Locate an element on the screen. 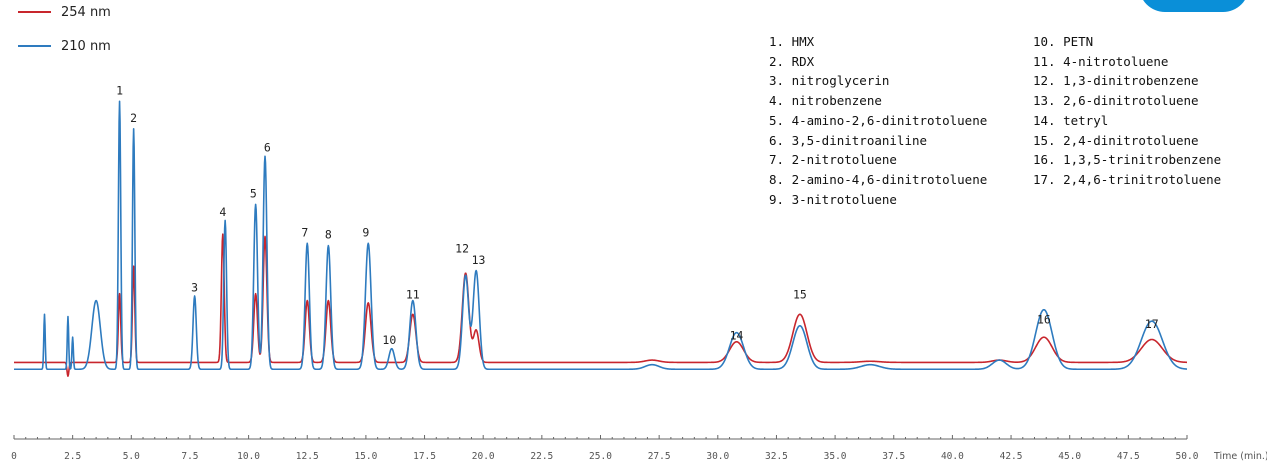  x-tick-label: 40.0 is located at coordinates (952, 456).